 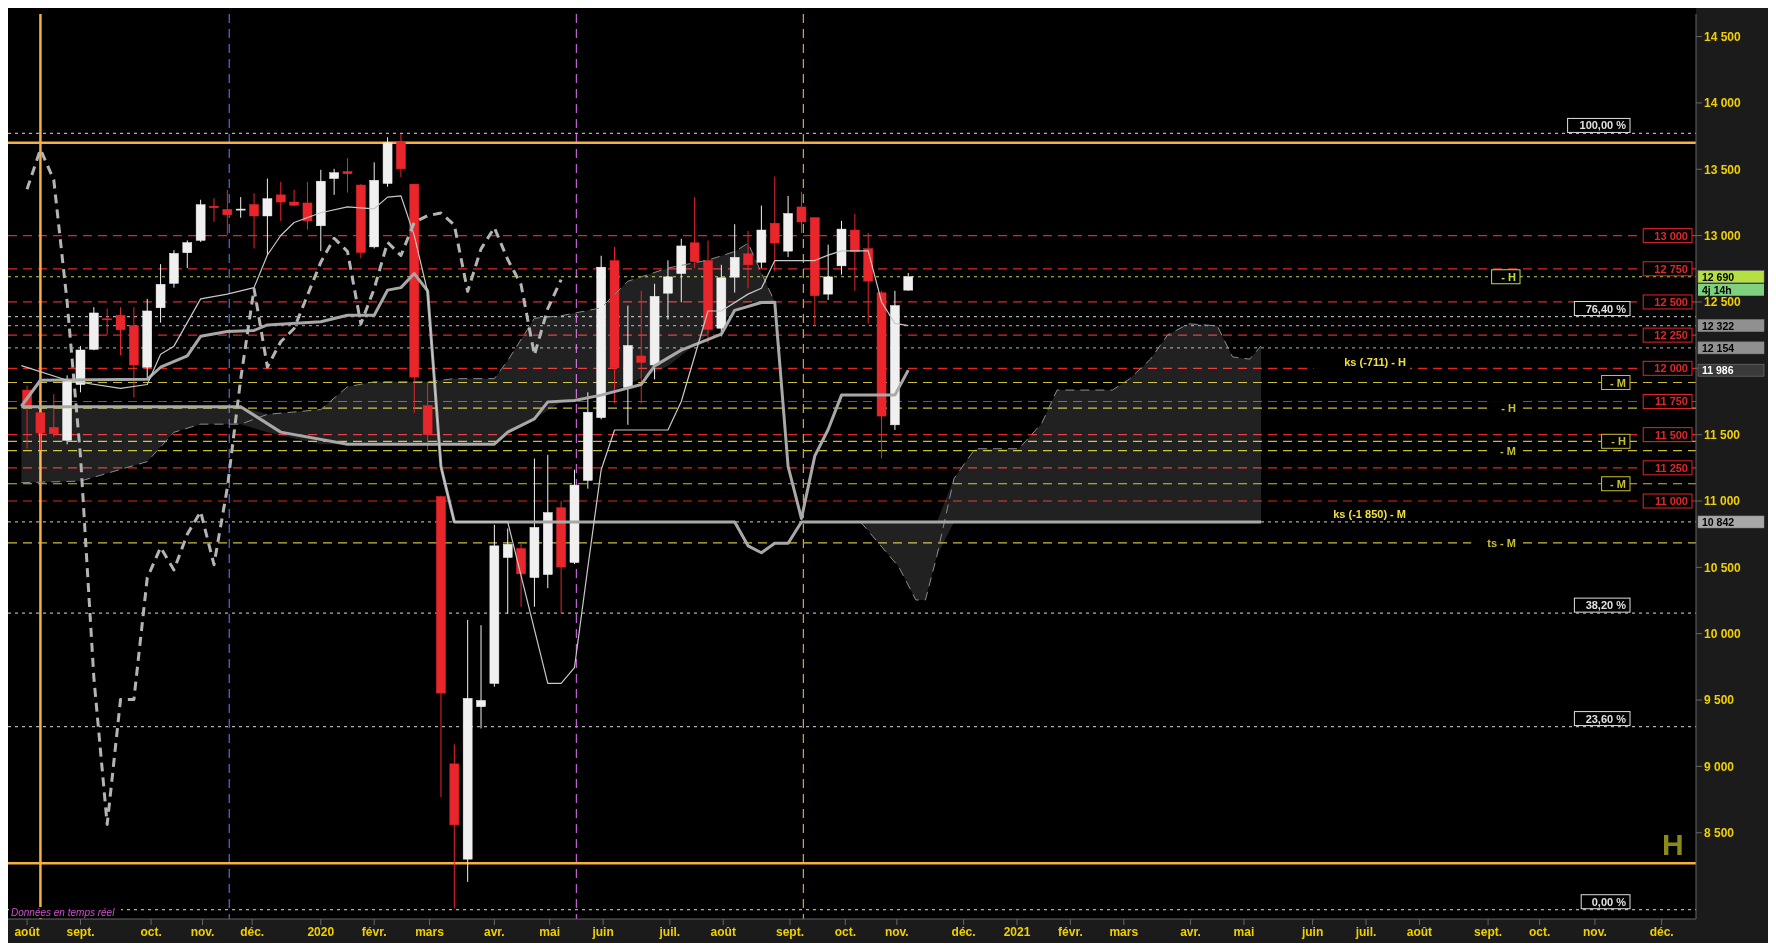 What do you see at coordinates (1722, 434) in the screenshot?
I see `y-tick-label: 11 500` at bounding box center [1722, 434].